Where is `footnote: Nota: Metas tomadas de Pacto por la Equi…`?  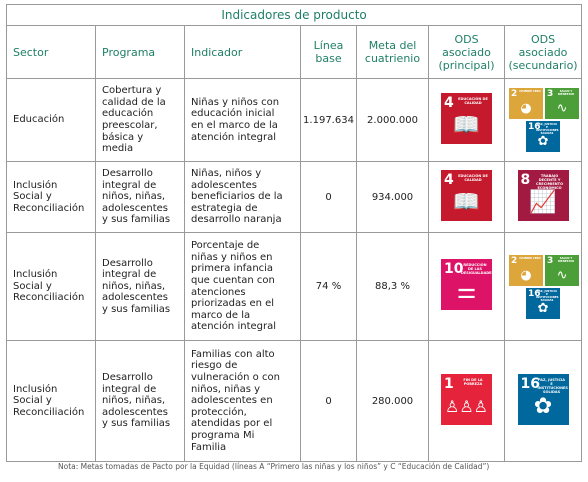 footnote: Nota: Metas tomadas de Pacto por la Equi… is located at coordinates (274, 466).